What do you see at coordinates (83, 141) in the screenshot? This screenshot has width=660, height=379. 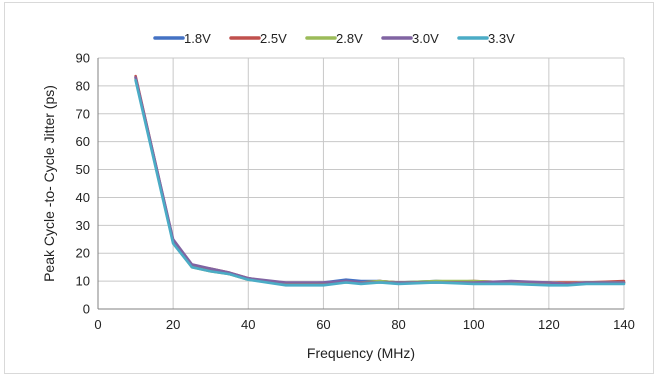 I see `y-tick-label: 60` at bounding box center [83, 141].